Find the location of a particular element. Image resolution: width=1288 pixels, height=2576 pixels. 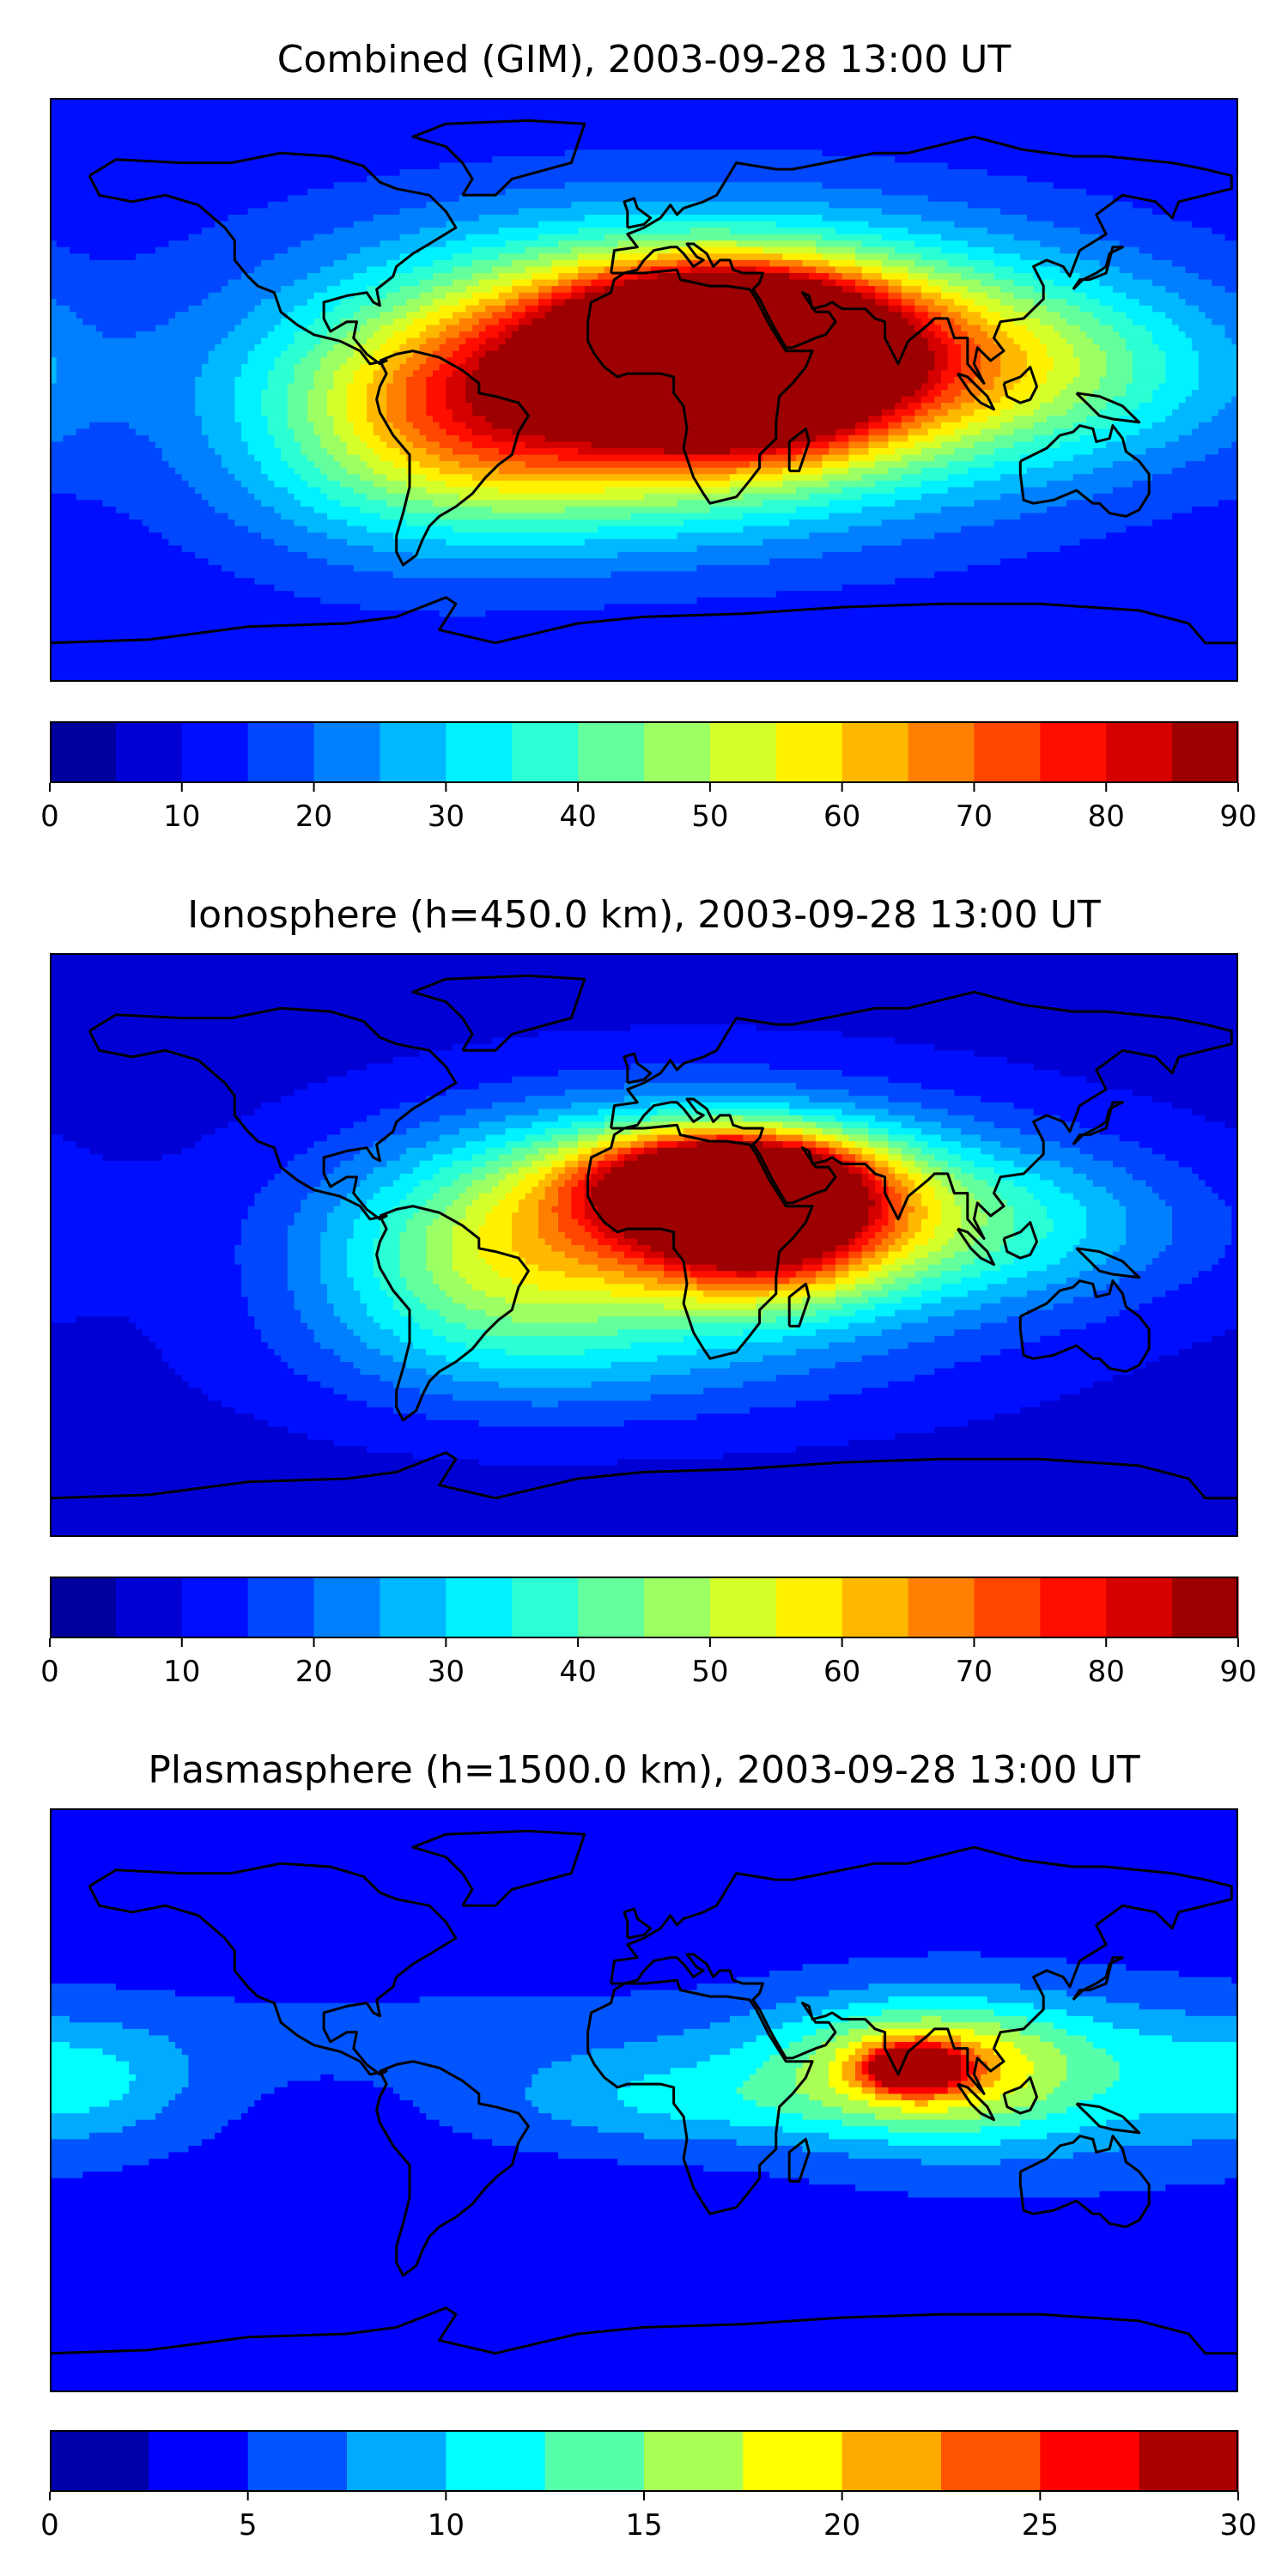

colorbar-tick-labels: 0 10 20 30 40 50 60 70 80 90 is located at coordinates (648, 819).